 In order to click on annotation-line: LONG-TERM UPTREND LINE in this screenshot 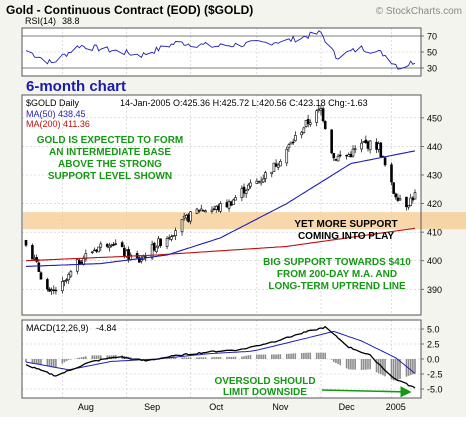, I will do `click(337, 286)`.